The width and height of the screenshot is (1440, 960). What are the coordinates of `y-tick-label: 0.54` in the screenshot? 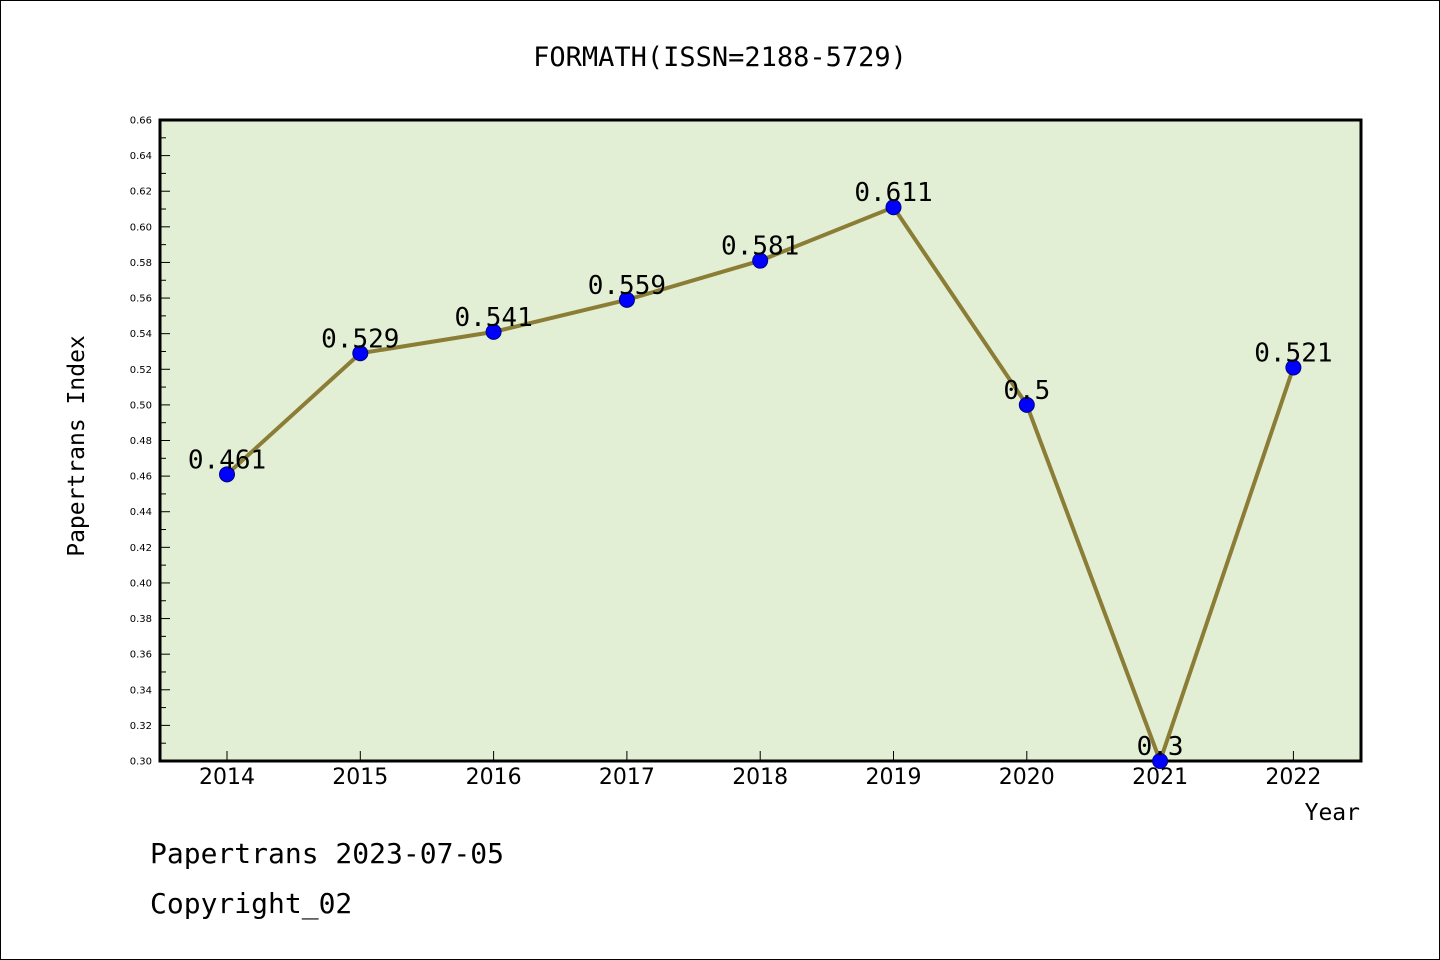 It's located at (141, 334).